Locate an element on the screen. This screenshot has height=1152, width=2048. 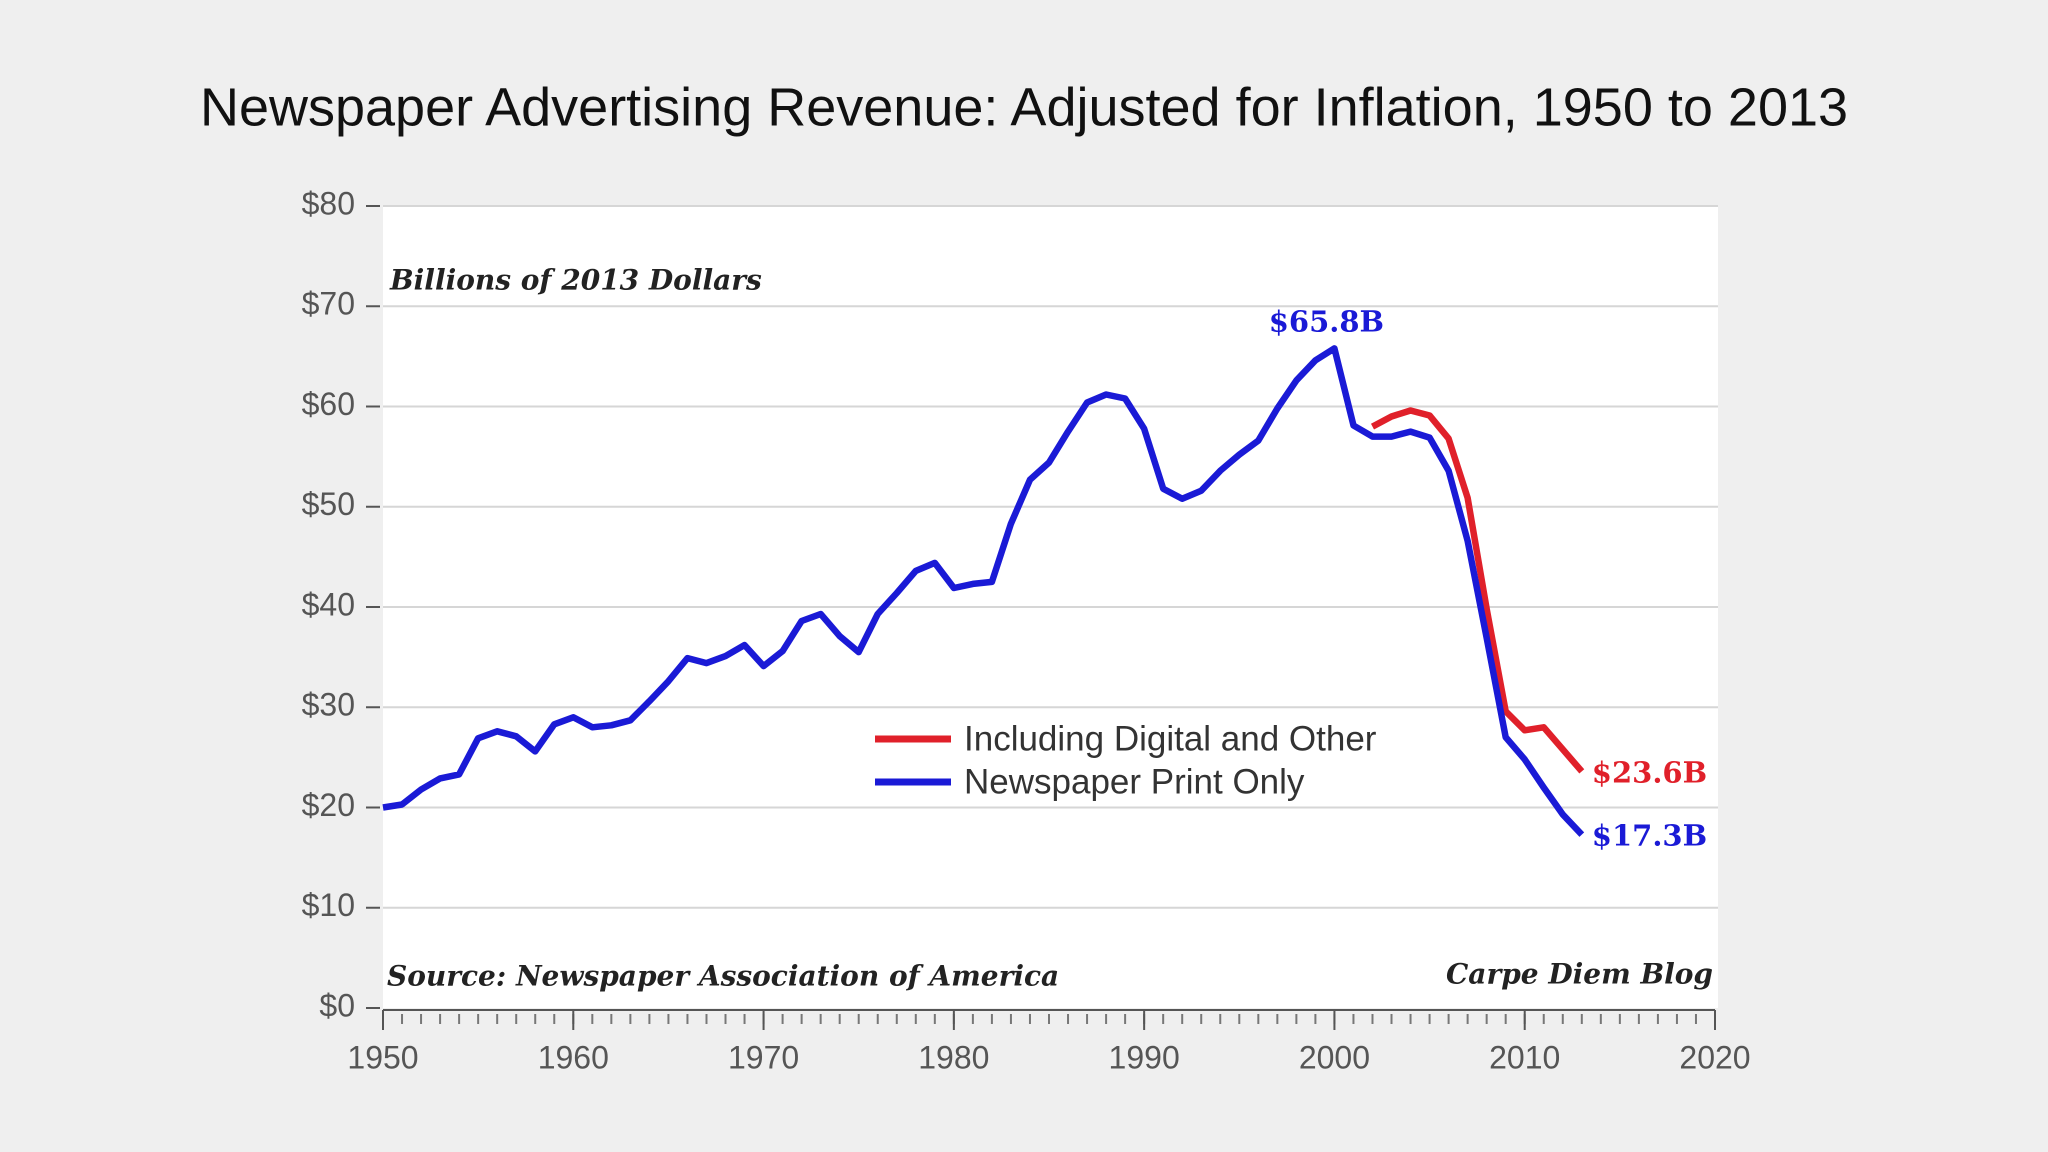
y-tick-label: $50 is located at coordinates (328, 504).